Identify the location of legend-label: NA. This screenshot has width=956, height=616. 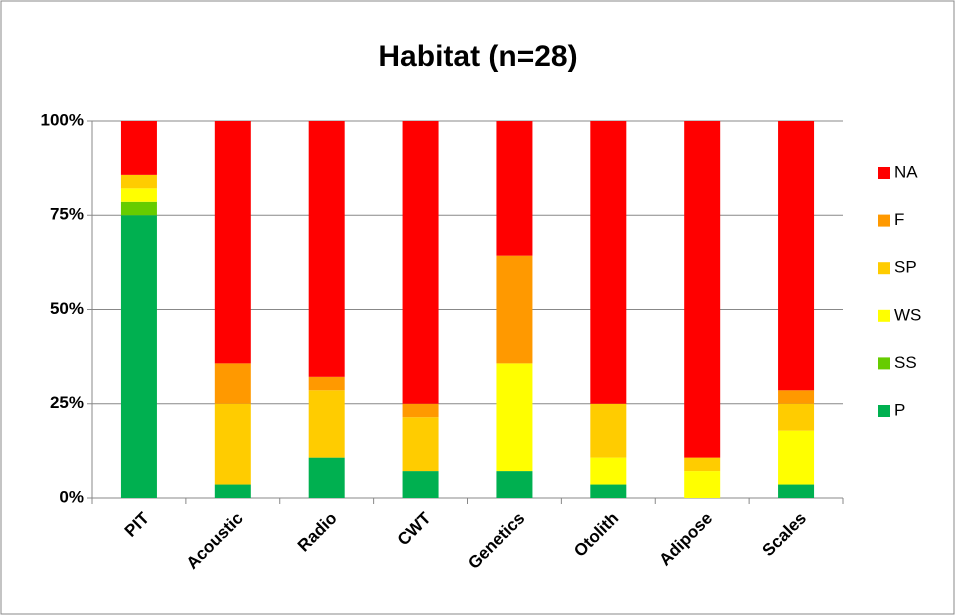
(906, 171).